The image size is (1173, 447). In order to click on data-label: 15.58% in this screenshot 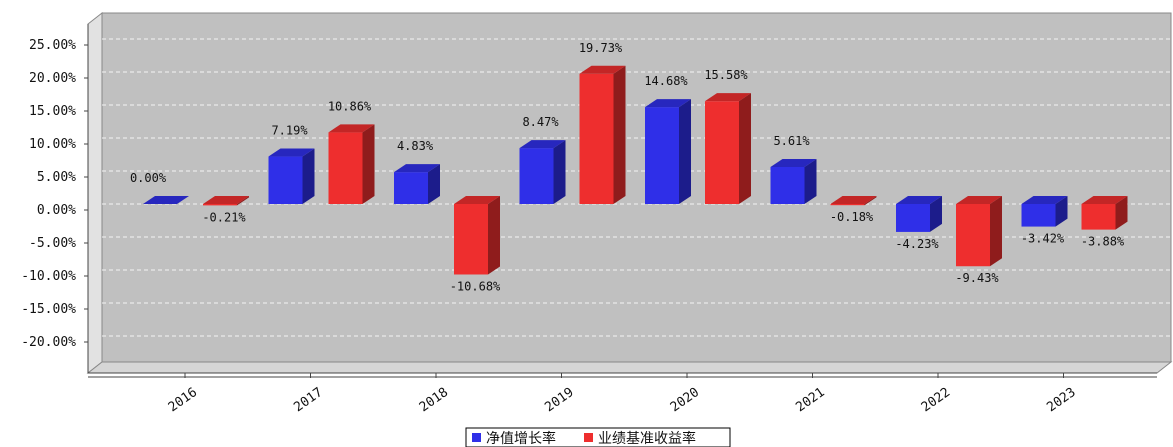, I will do `click(726, 75)`.